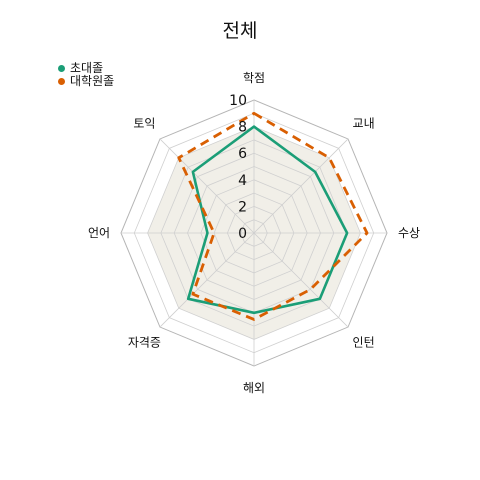 The height and width of the screenshot is (480, 480). Describe the element at coordinates (364, 343) in the screenshot. I see `category-label-4: 인턴` at that location.